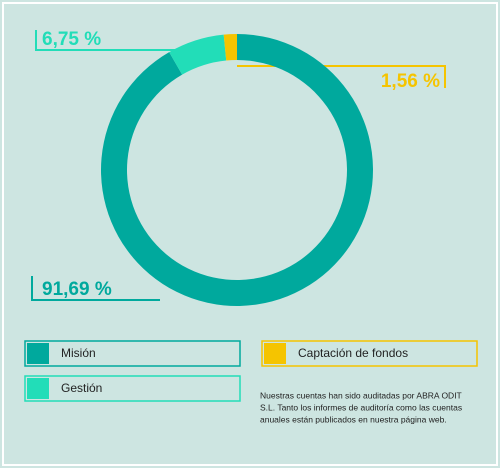 Image resolution: width=500 pixels, height=468 pixels. Describe the element at coordinates (353, 353) in the screenshot. I see `legend-label: Captación de fondos` at that location.